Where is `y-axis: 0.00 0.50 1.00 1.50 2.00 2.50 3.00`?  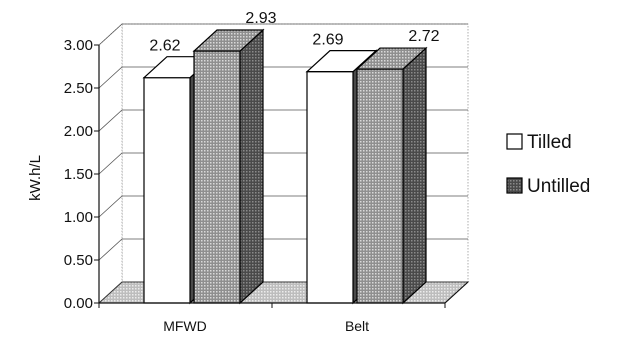 y-axis: 0.00 0.50 1.00 1.50 2.00 2.50 3.00 is located at coordinates (82, 174).